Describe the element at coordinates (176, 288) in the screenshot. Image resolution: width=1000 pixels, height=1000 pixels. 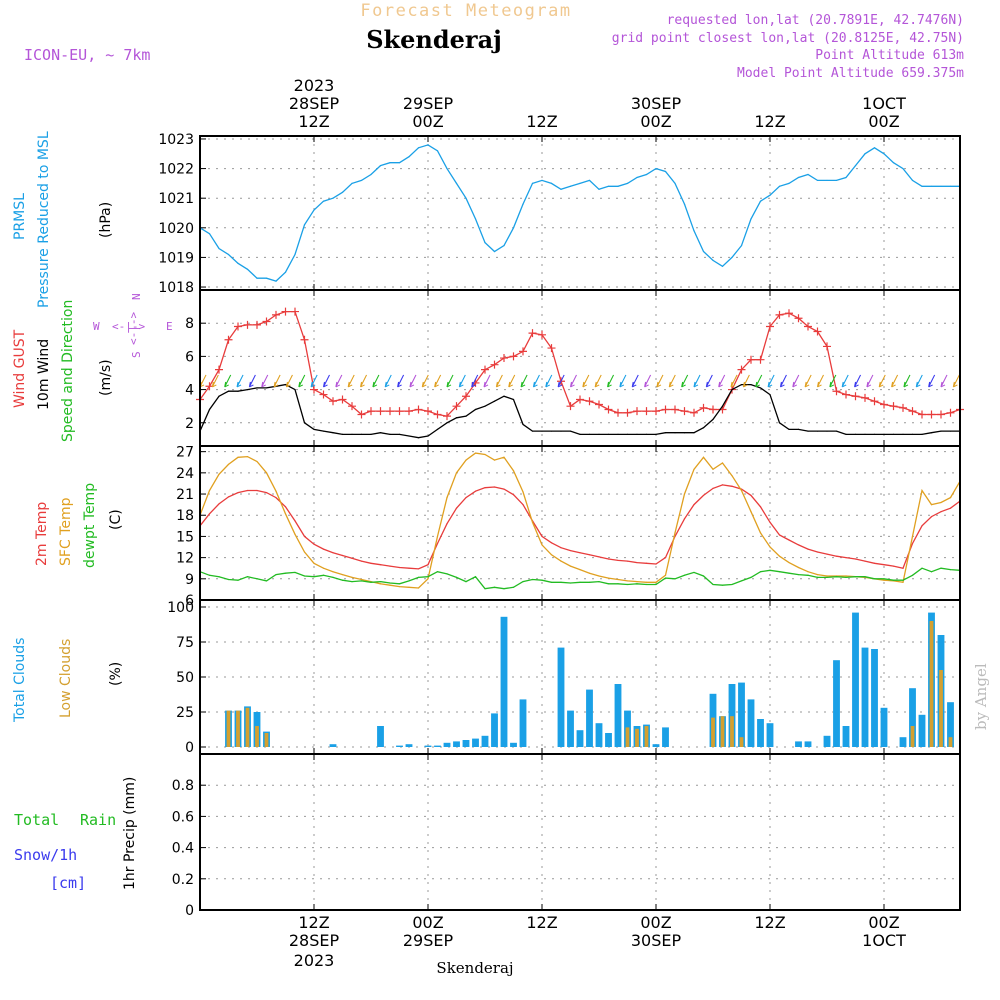
I see `y-tick-label: 1018` at that location.